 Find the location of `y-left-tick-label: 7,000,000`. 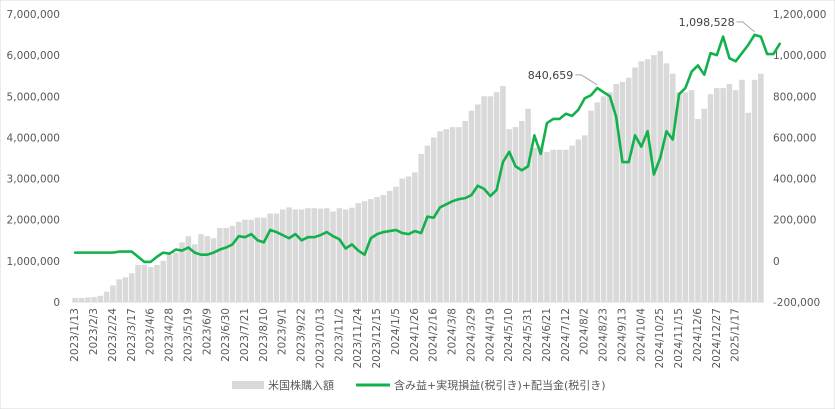

y-left-tick-label: 7,000,000 is located at coordinates (33, 15).